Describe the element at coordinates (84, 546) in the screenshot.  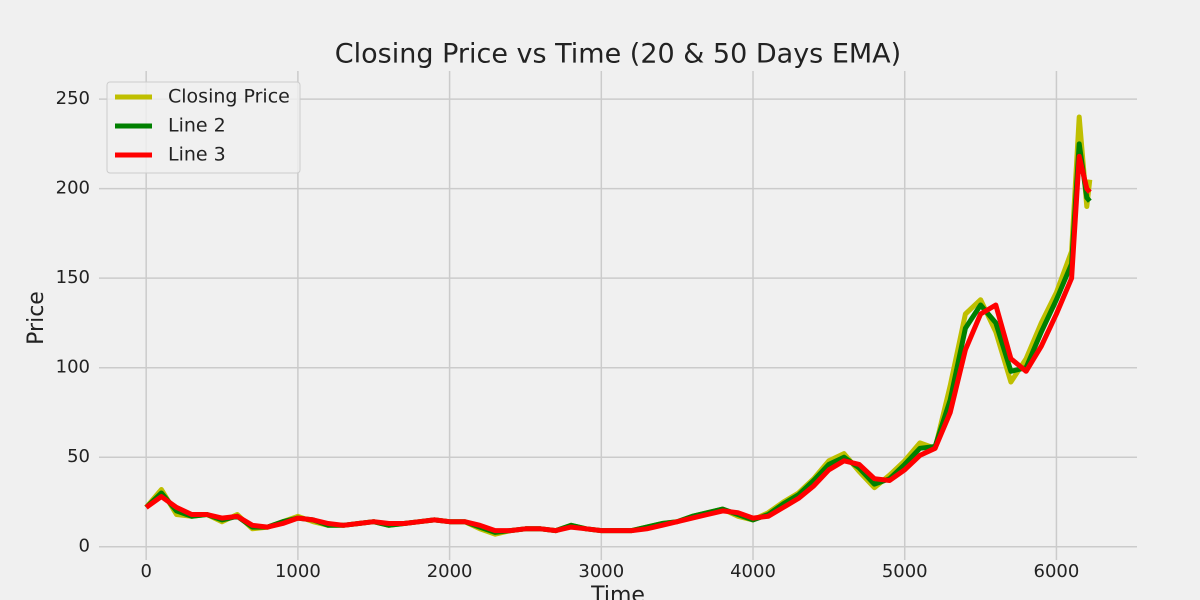
I see `y-tick-label: 0` at that location.